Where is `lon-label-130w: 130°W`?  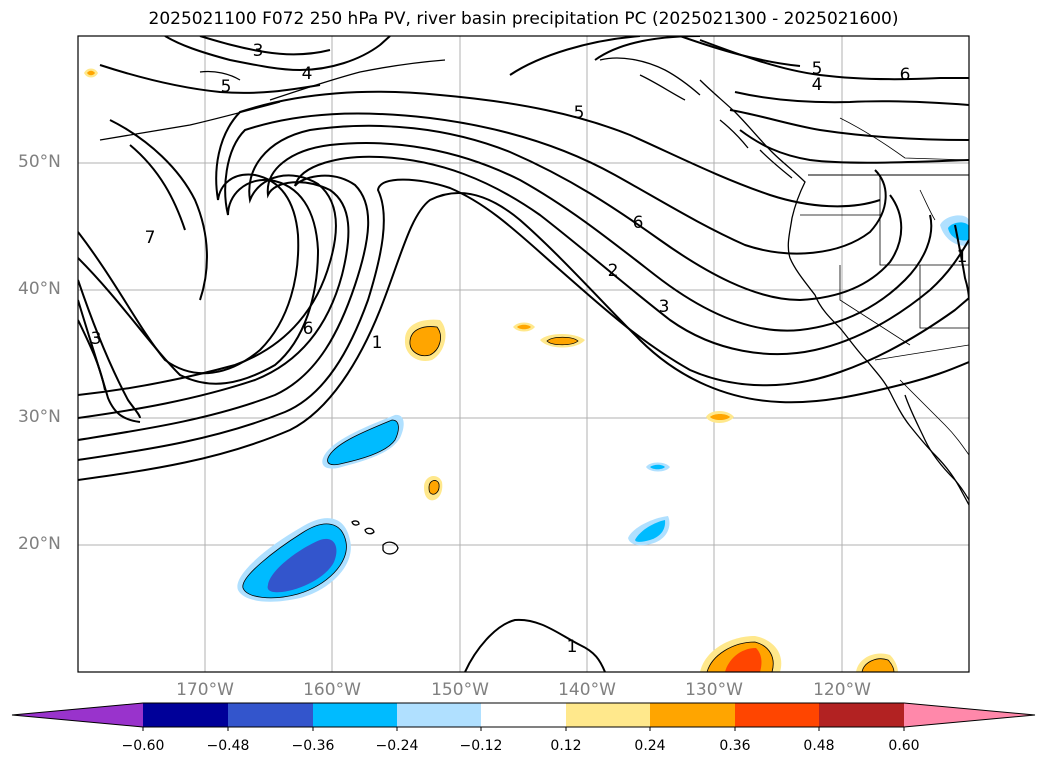 lon-label-130w: 130°W is located at coordinates (714, 690).